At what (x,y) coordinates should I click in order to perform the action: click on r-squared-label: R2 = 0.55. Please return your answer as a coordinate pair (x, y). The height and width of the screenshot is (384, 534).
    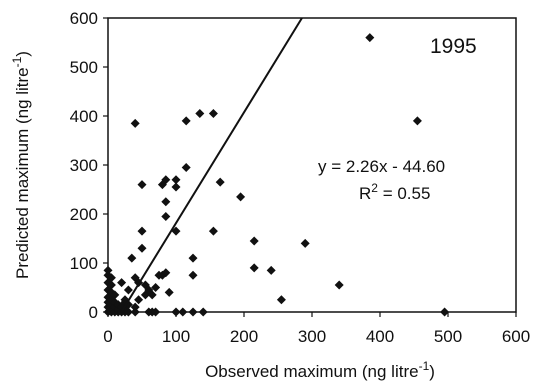
    Looking at the image, I should click on (394, 192).